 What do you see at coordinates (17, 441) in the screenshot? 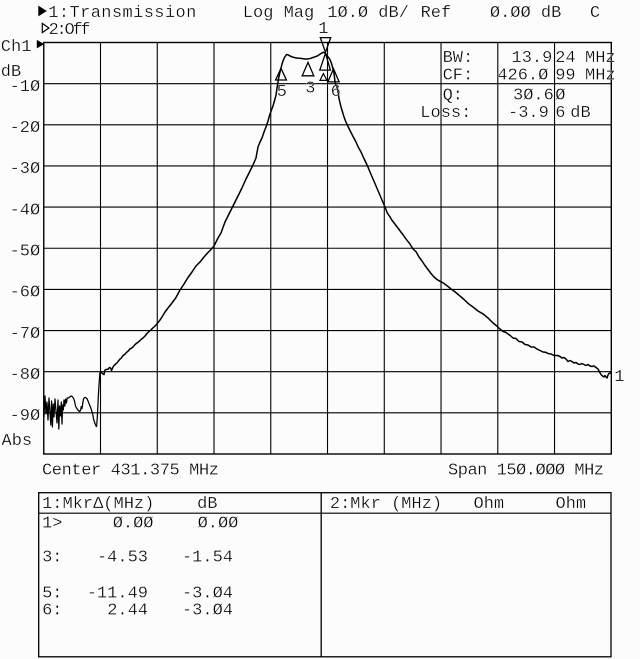
I see `svg-text: Abs` at bounding box center [17, 441].